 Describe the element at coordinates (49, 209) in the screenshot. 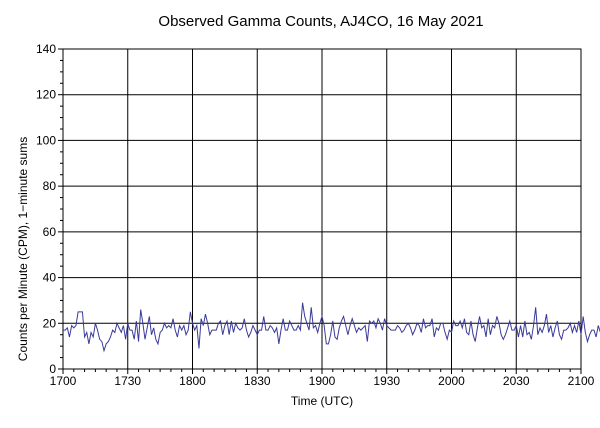

I see `y-axis: 0 20 40 60 80 100 120 140` at that location.